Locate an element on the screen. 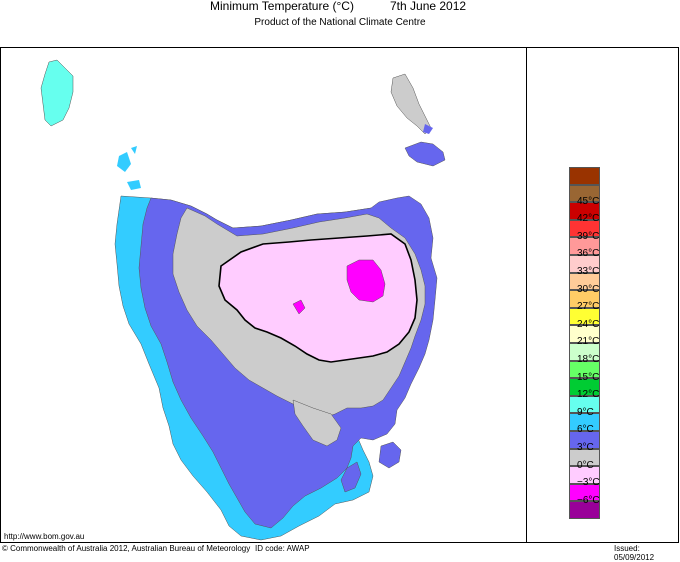 The height and width of the screenshot is (562, 680). cape-barren-island is located at coordinates (425, 154).